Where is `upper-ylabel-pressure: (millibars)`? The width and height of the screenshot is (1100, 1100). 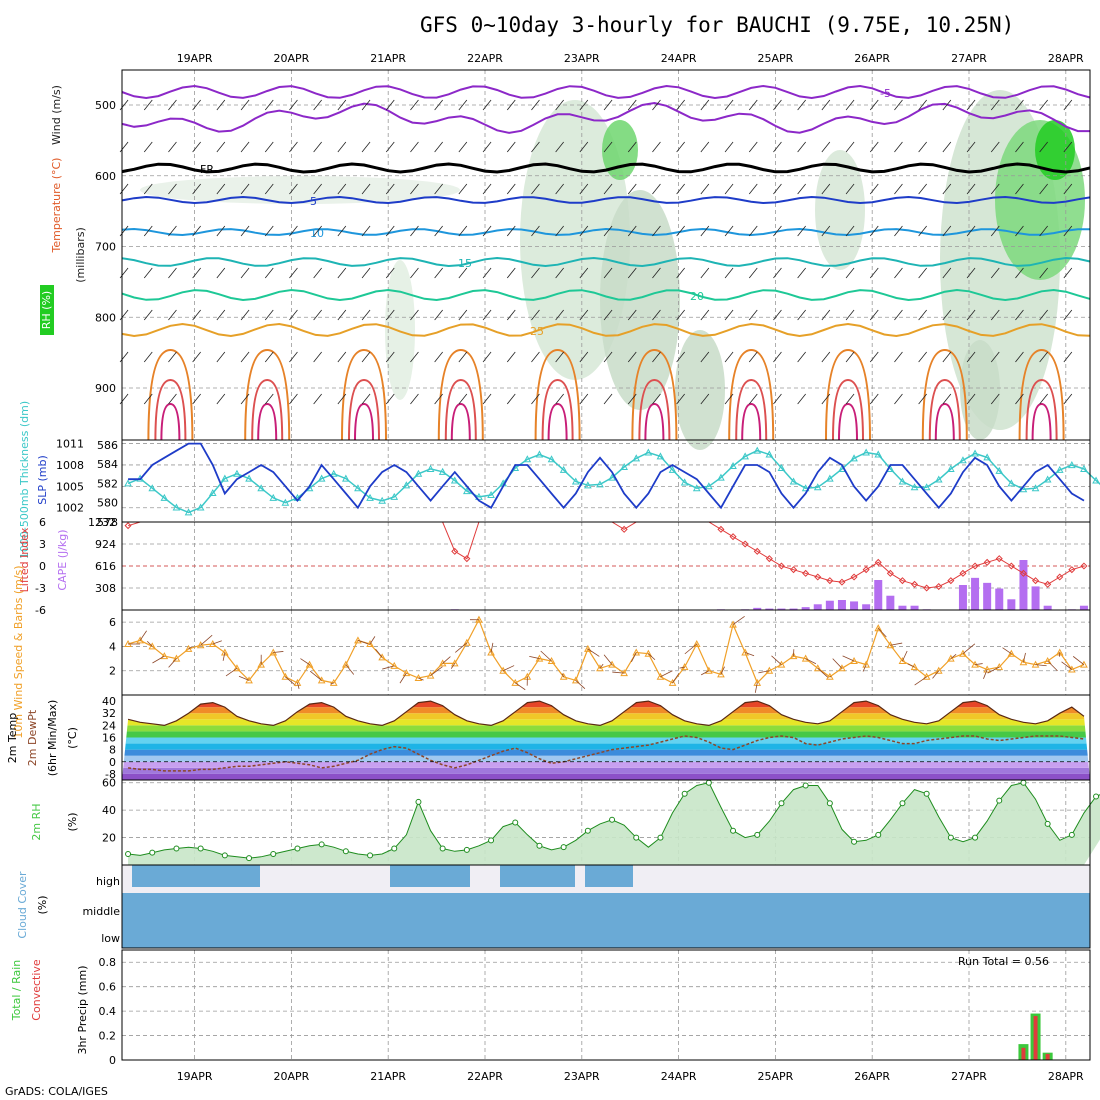 upper-ylabel-pressure: (millibars) is located at coordinates (80, 255).